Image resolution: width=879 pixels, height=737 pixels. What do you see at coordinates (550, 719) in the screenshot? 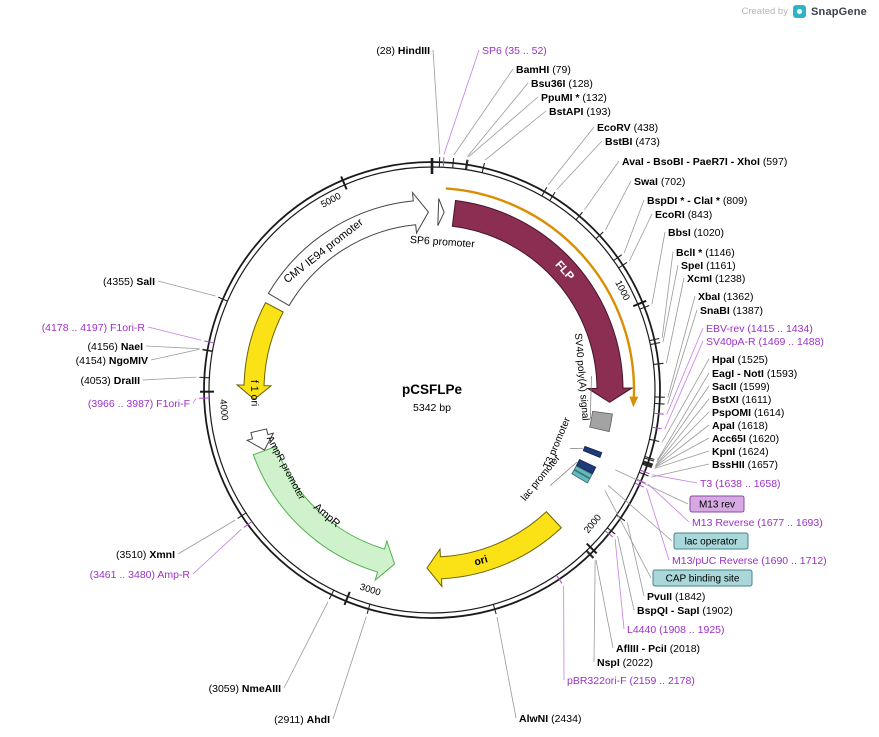
I see `site-label-alwni: AlwNI (2434)` at bounding box center [550, 719].